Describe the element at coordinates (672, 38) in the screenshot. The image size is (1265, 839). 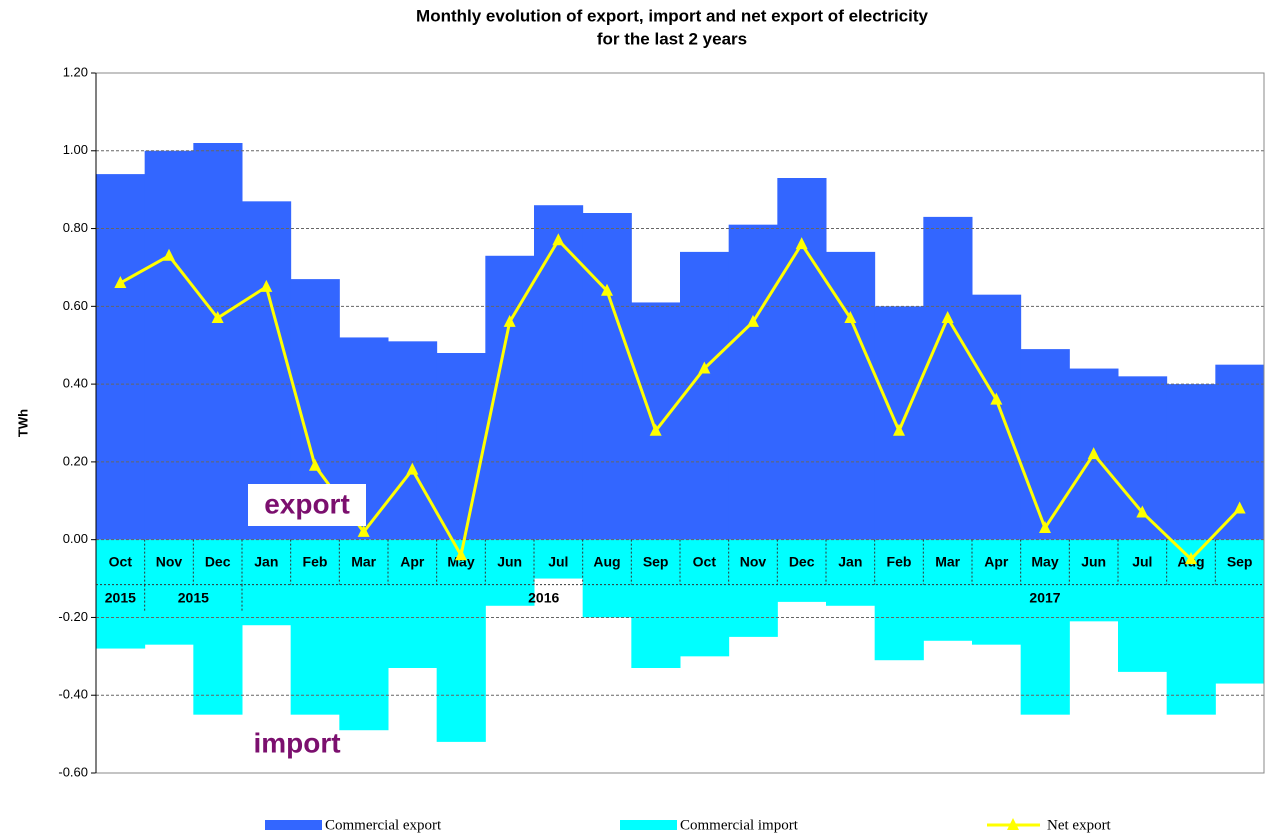
I see `chart-title: for the last 2 years` at that location.